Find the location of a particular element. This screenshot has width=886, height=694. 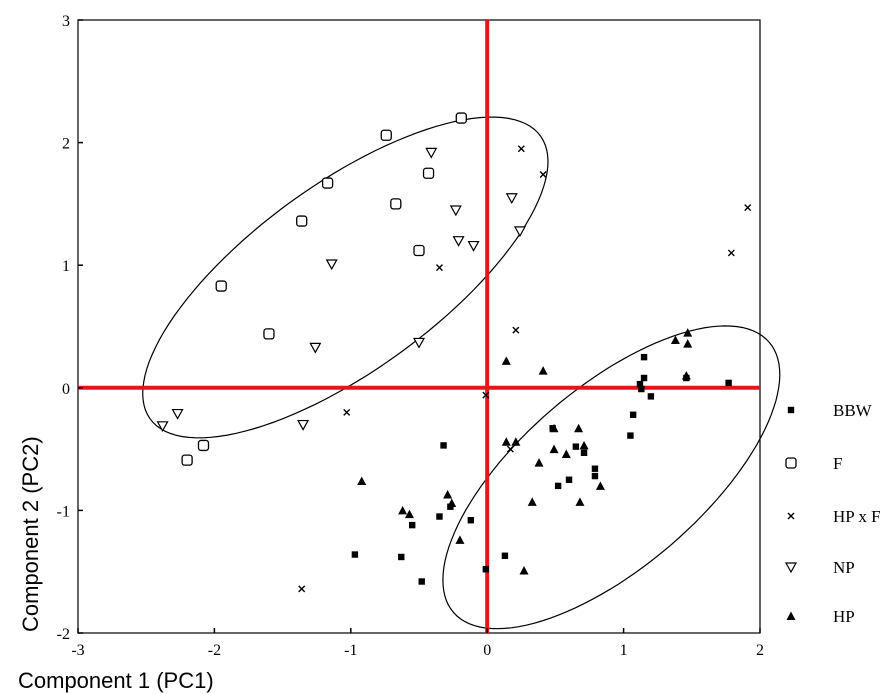

legend: BBW F HP x F NP HP is located at coordinates (832, 513).